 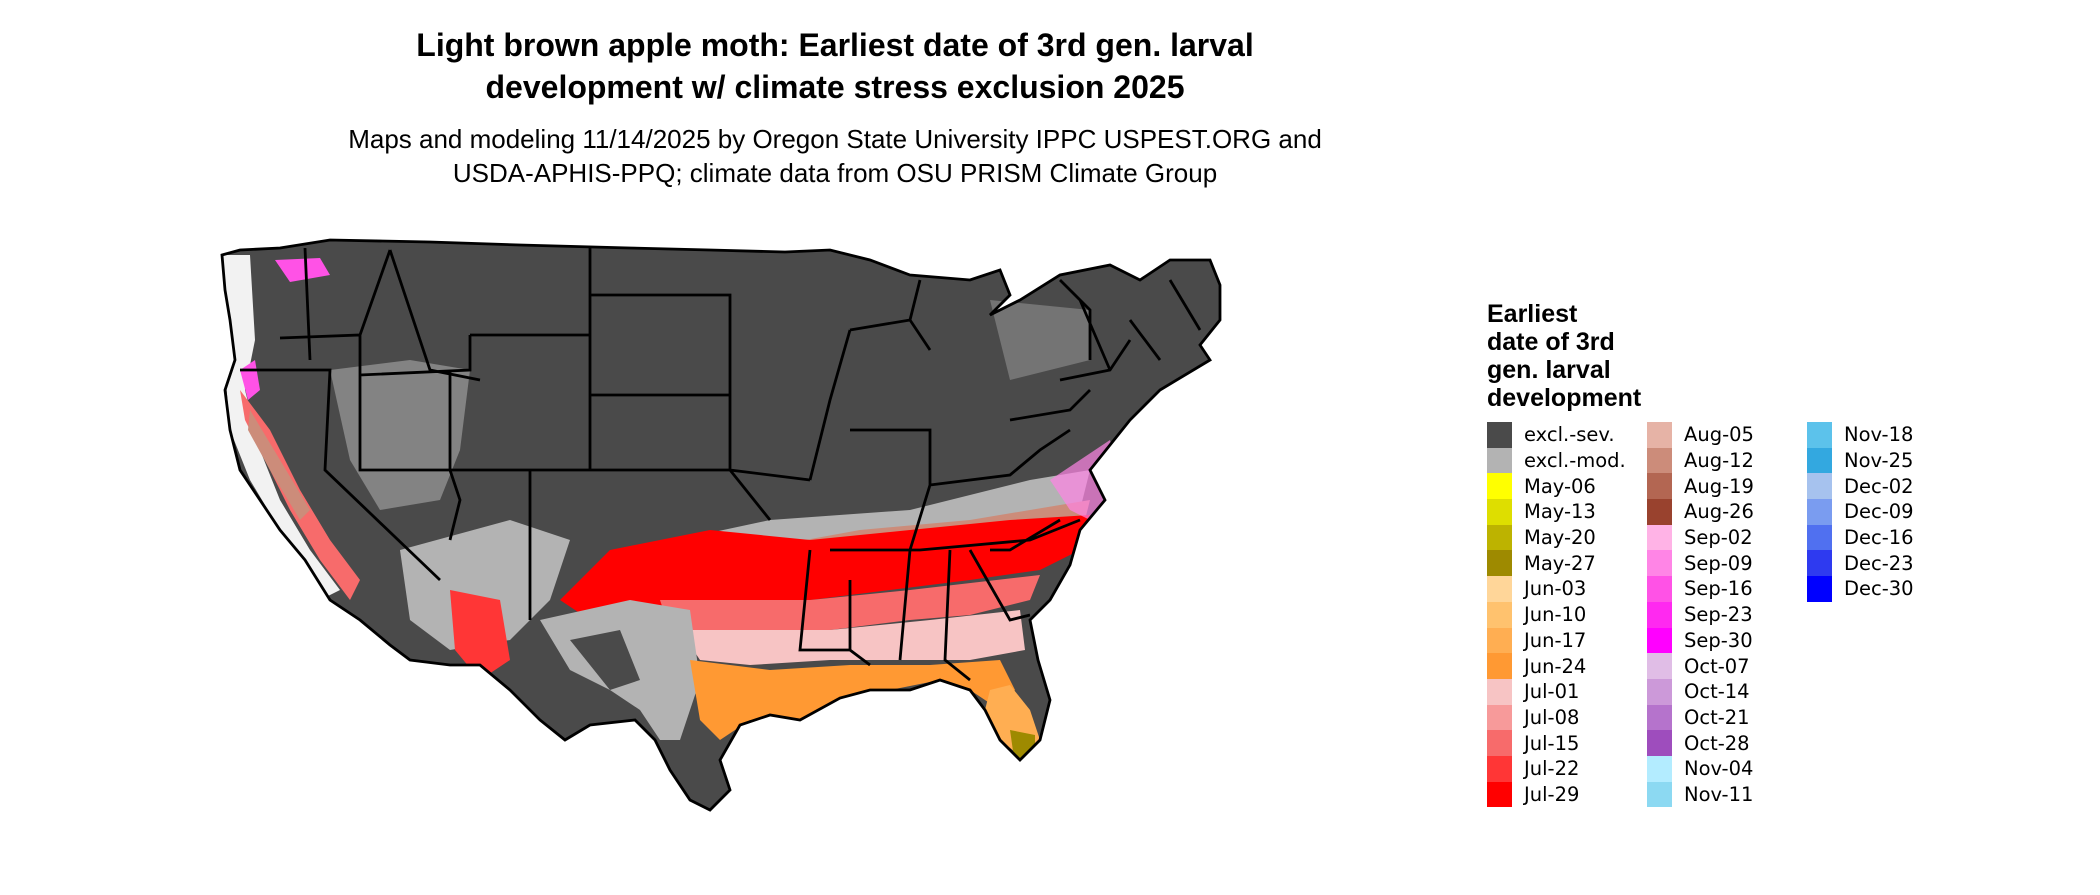 What do you see at coordinates (1879, 589) in the screenshot?
I see `legend-label: Dec-30` at bounding box center [1879, 589].